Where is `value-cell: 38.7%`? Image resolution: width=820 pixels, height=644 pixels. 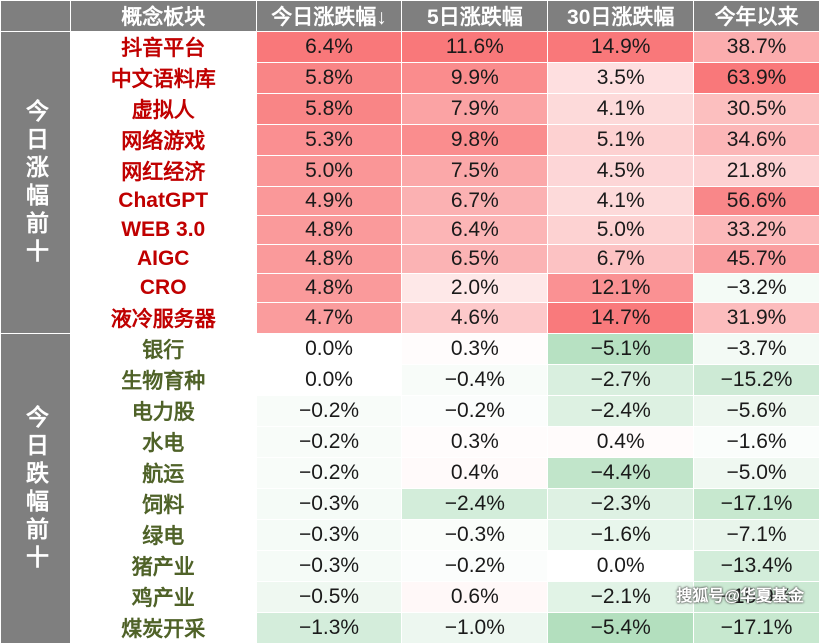 value-cell: 38.7% is located at coordinates (756, 47).